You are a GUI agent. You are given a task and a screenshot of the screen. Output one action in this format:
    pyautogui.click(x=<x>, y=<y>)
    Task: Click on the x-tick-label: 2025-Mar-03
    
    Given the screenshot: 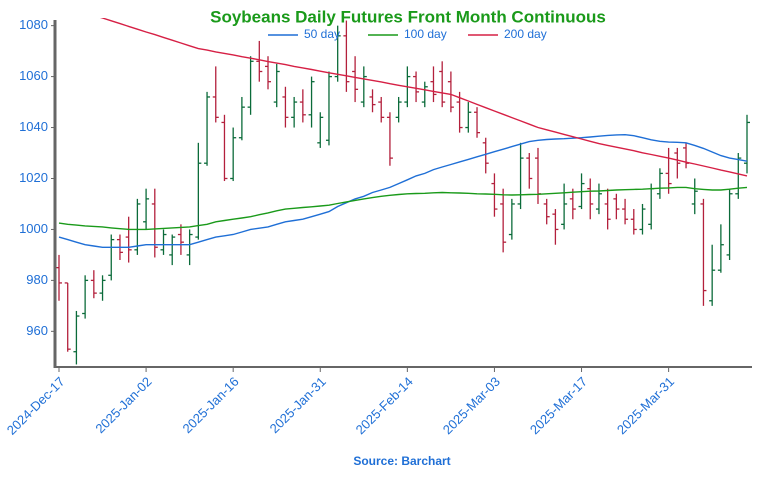 What is the action you would take?
    pyautogui.click(x=471, y=405)
    